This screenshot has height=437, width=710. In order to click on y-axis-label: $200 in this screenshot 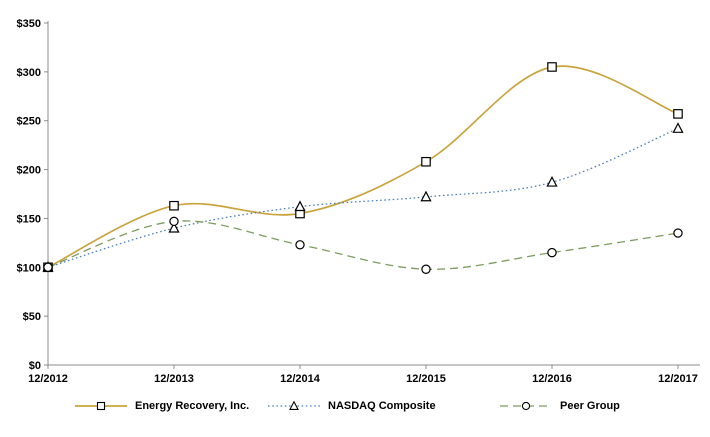, I will do `click(29, 171)`.